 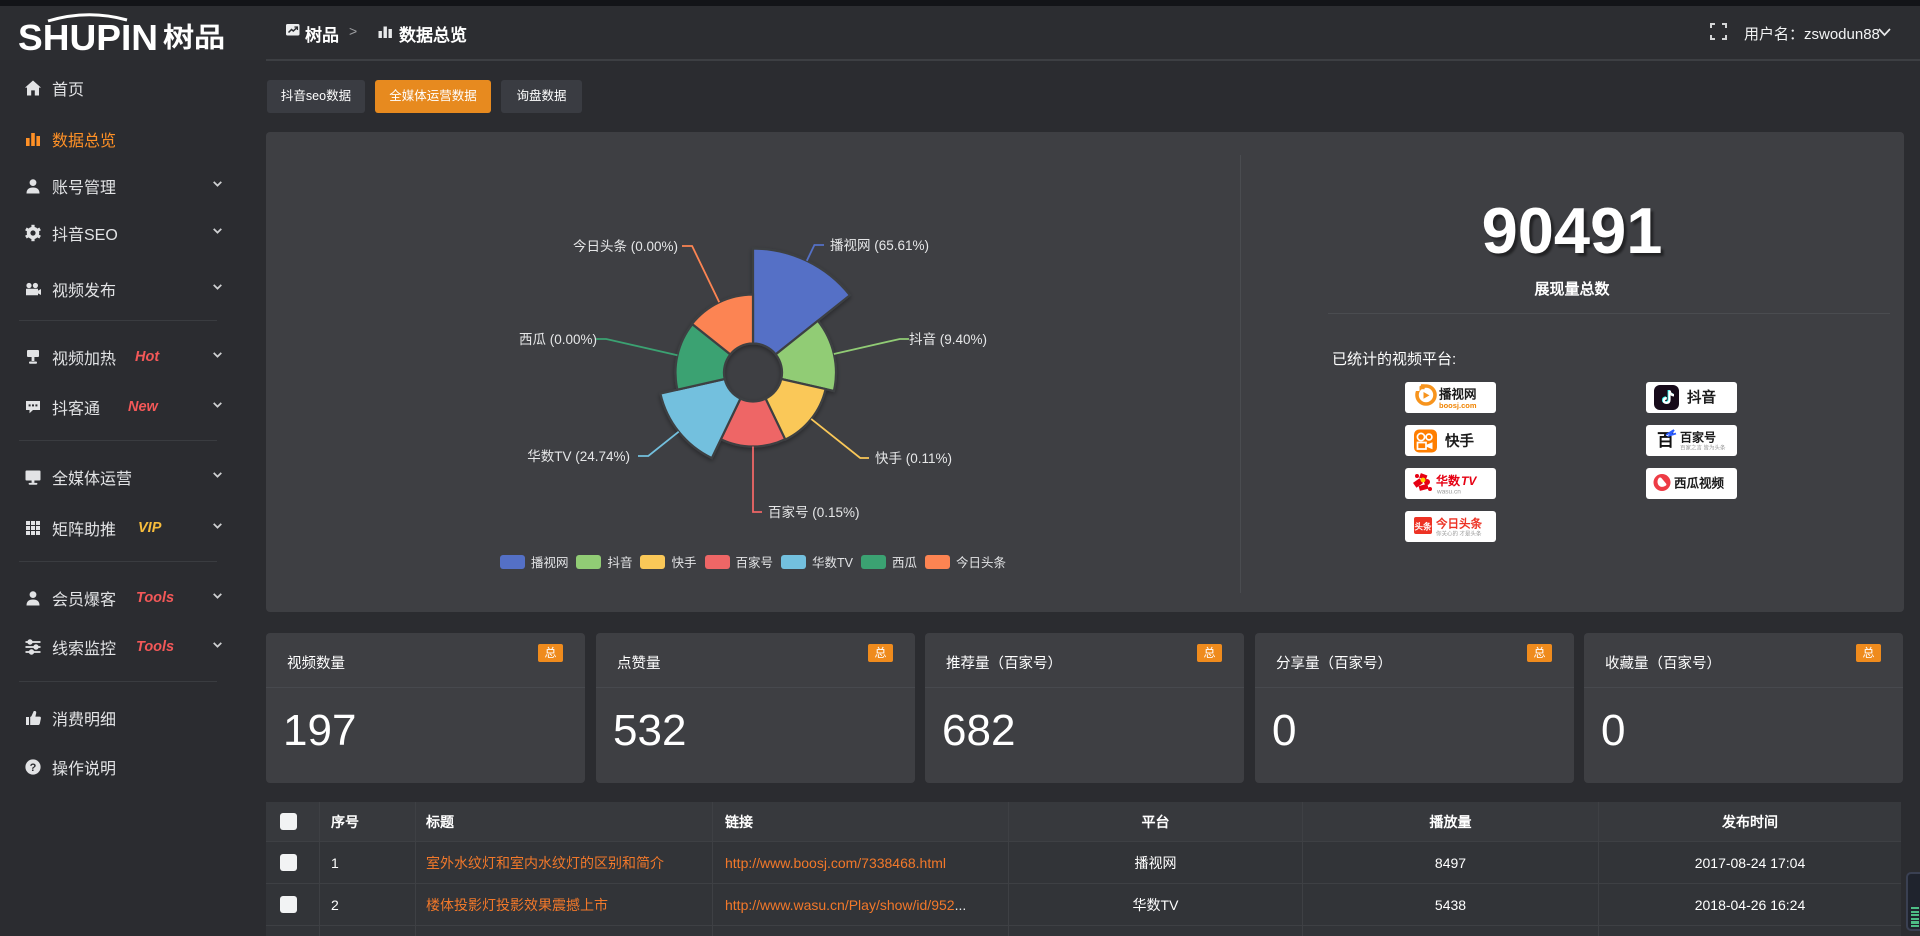 I want to click on svg-text: boosj.com, so click(x=1458, y=405).